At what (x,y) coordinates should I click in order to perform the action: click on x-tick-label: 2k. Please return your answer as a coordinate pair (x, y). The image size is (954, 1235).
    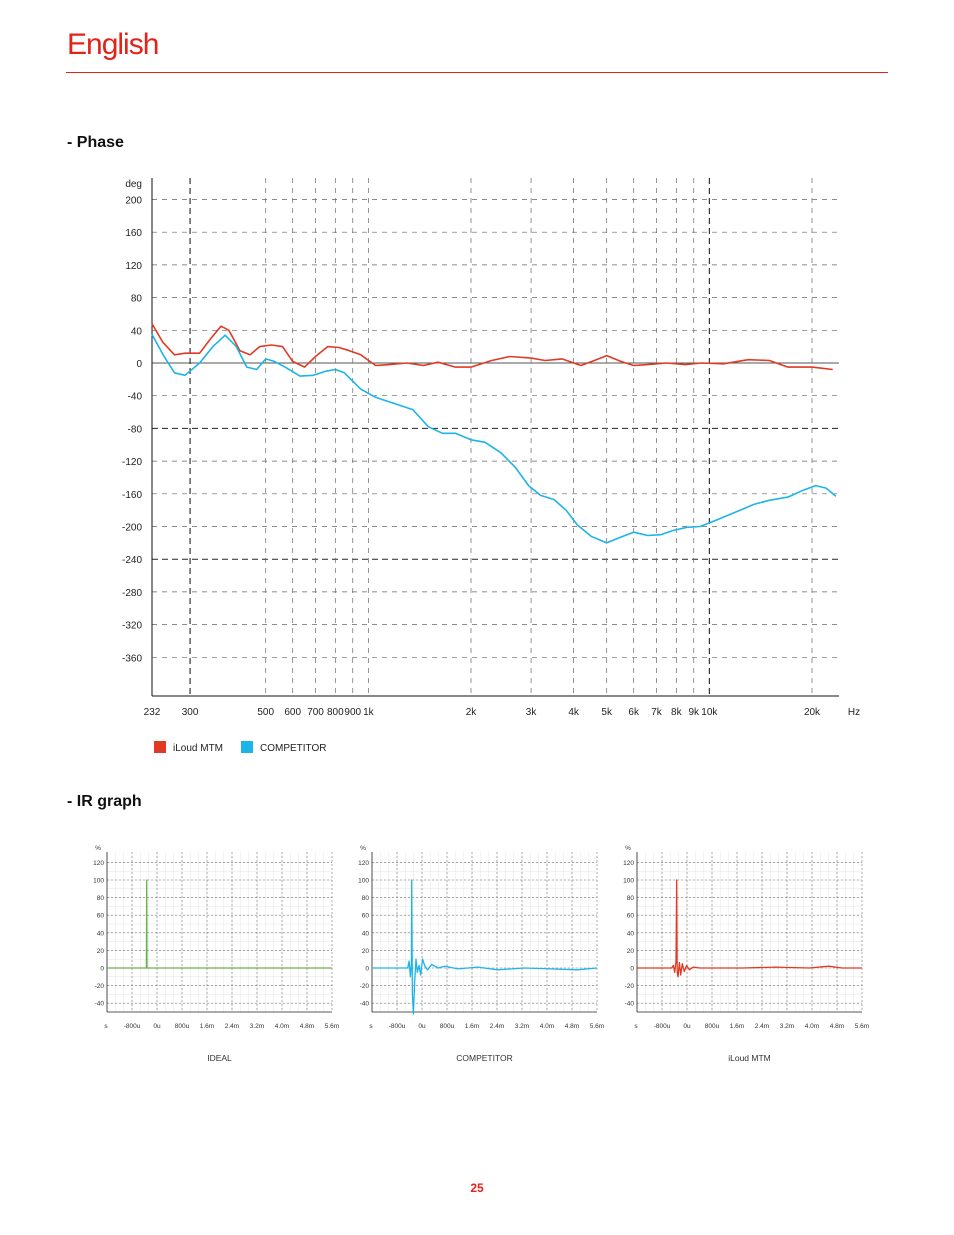
    Looking at the image, I should click on (472, 712).